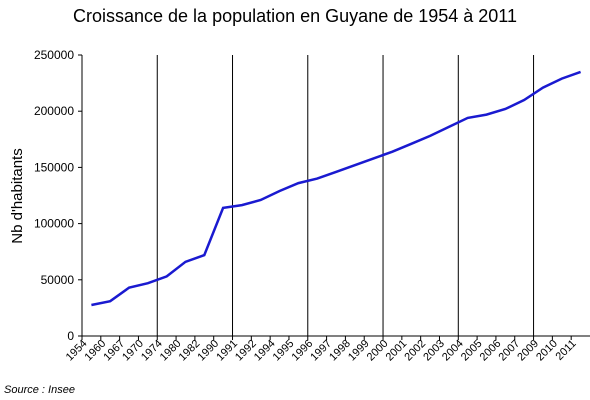 The width and height of the screenshot is (590, 400). What do you see at coordinates (54, 111) in the screenshot?
I see `y-tick-label: 200000` at bounding box center [54, 111].